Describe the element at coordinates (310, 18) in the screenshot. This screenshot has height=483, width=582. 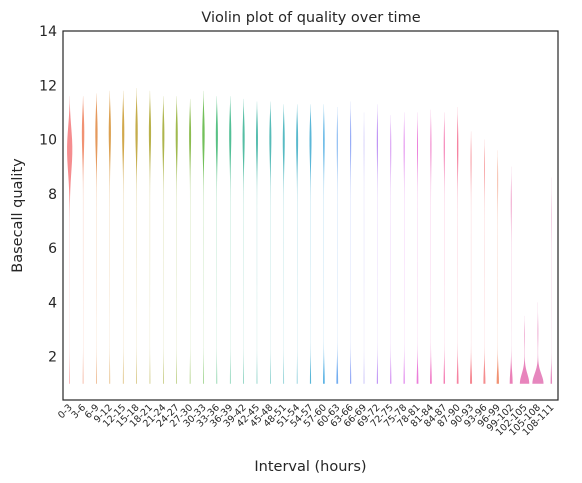
I see `chart-title: Violin plot of quality over time` at that location.